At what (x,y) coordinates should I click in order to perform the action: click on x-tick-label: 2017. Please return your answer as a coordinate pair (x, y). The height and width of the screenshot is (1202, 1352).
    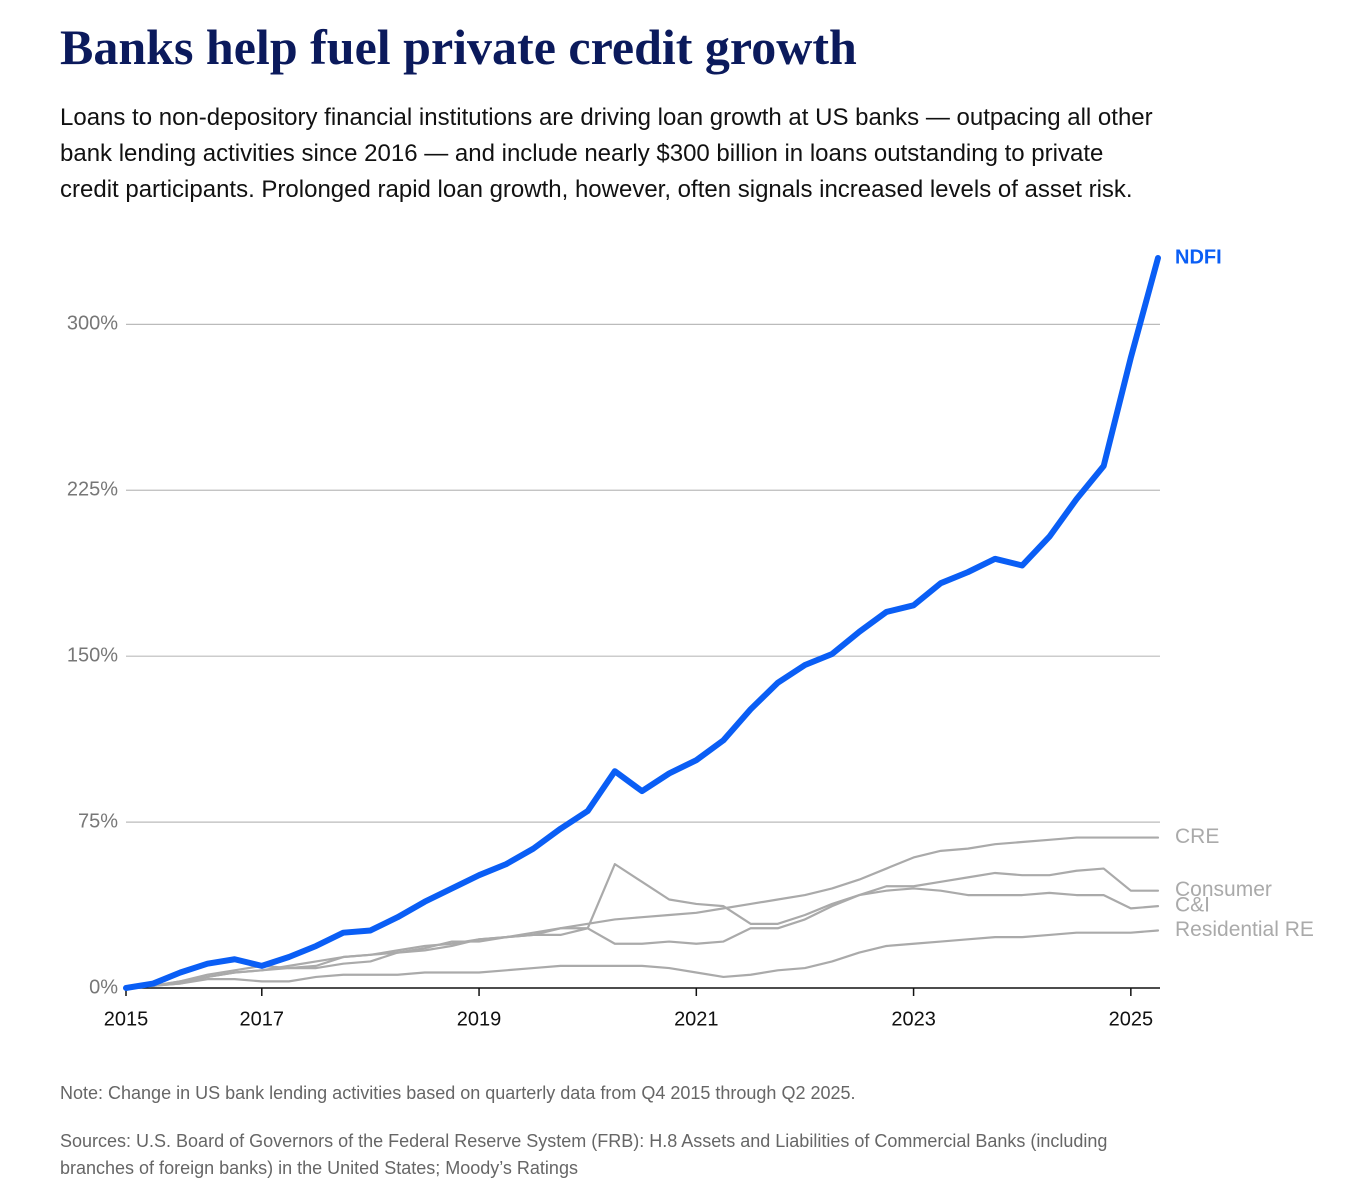
    Looking at the image, I should click on (262, 1019).